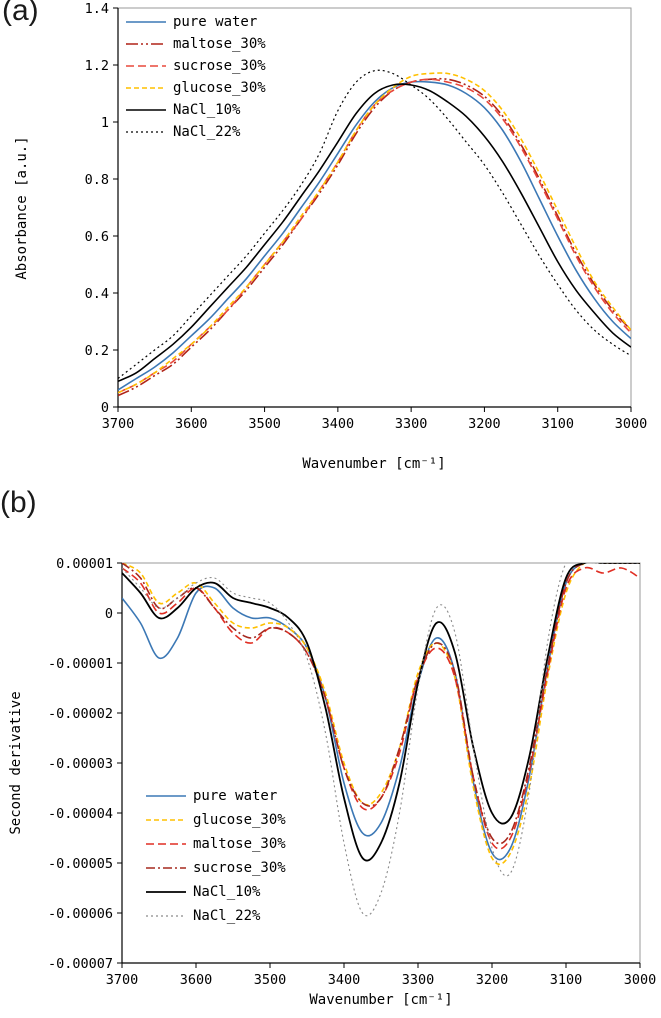 The width and height of the screenshot is (661, 1018). I want to click on y-tick-label: 0.6, so click(97, 237).